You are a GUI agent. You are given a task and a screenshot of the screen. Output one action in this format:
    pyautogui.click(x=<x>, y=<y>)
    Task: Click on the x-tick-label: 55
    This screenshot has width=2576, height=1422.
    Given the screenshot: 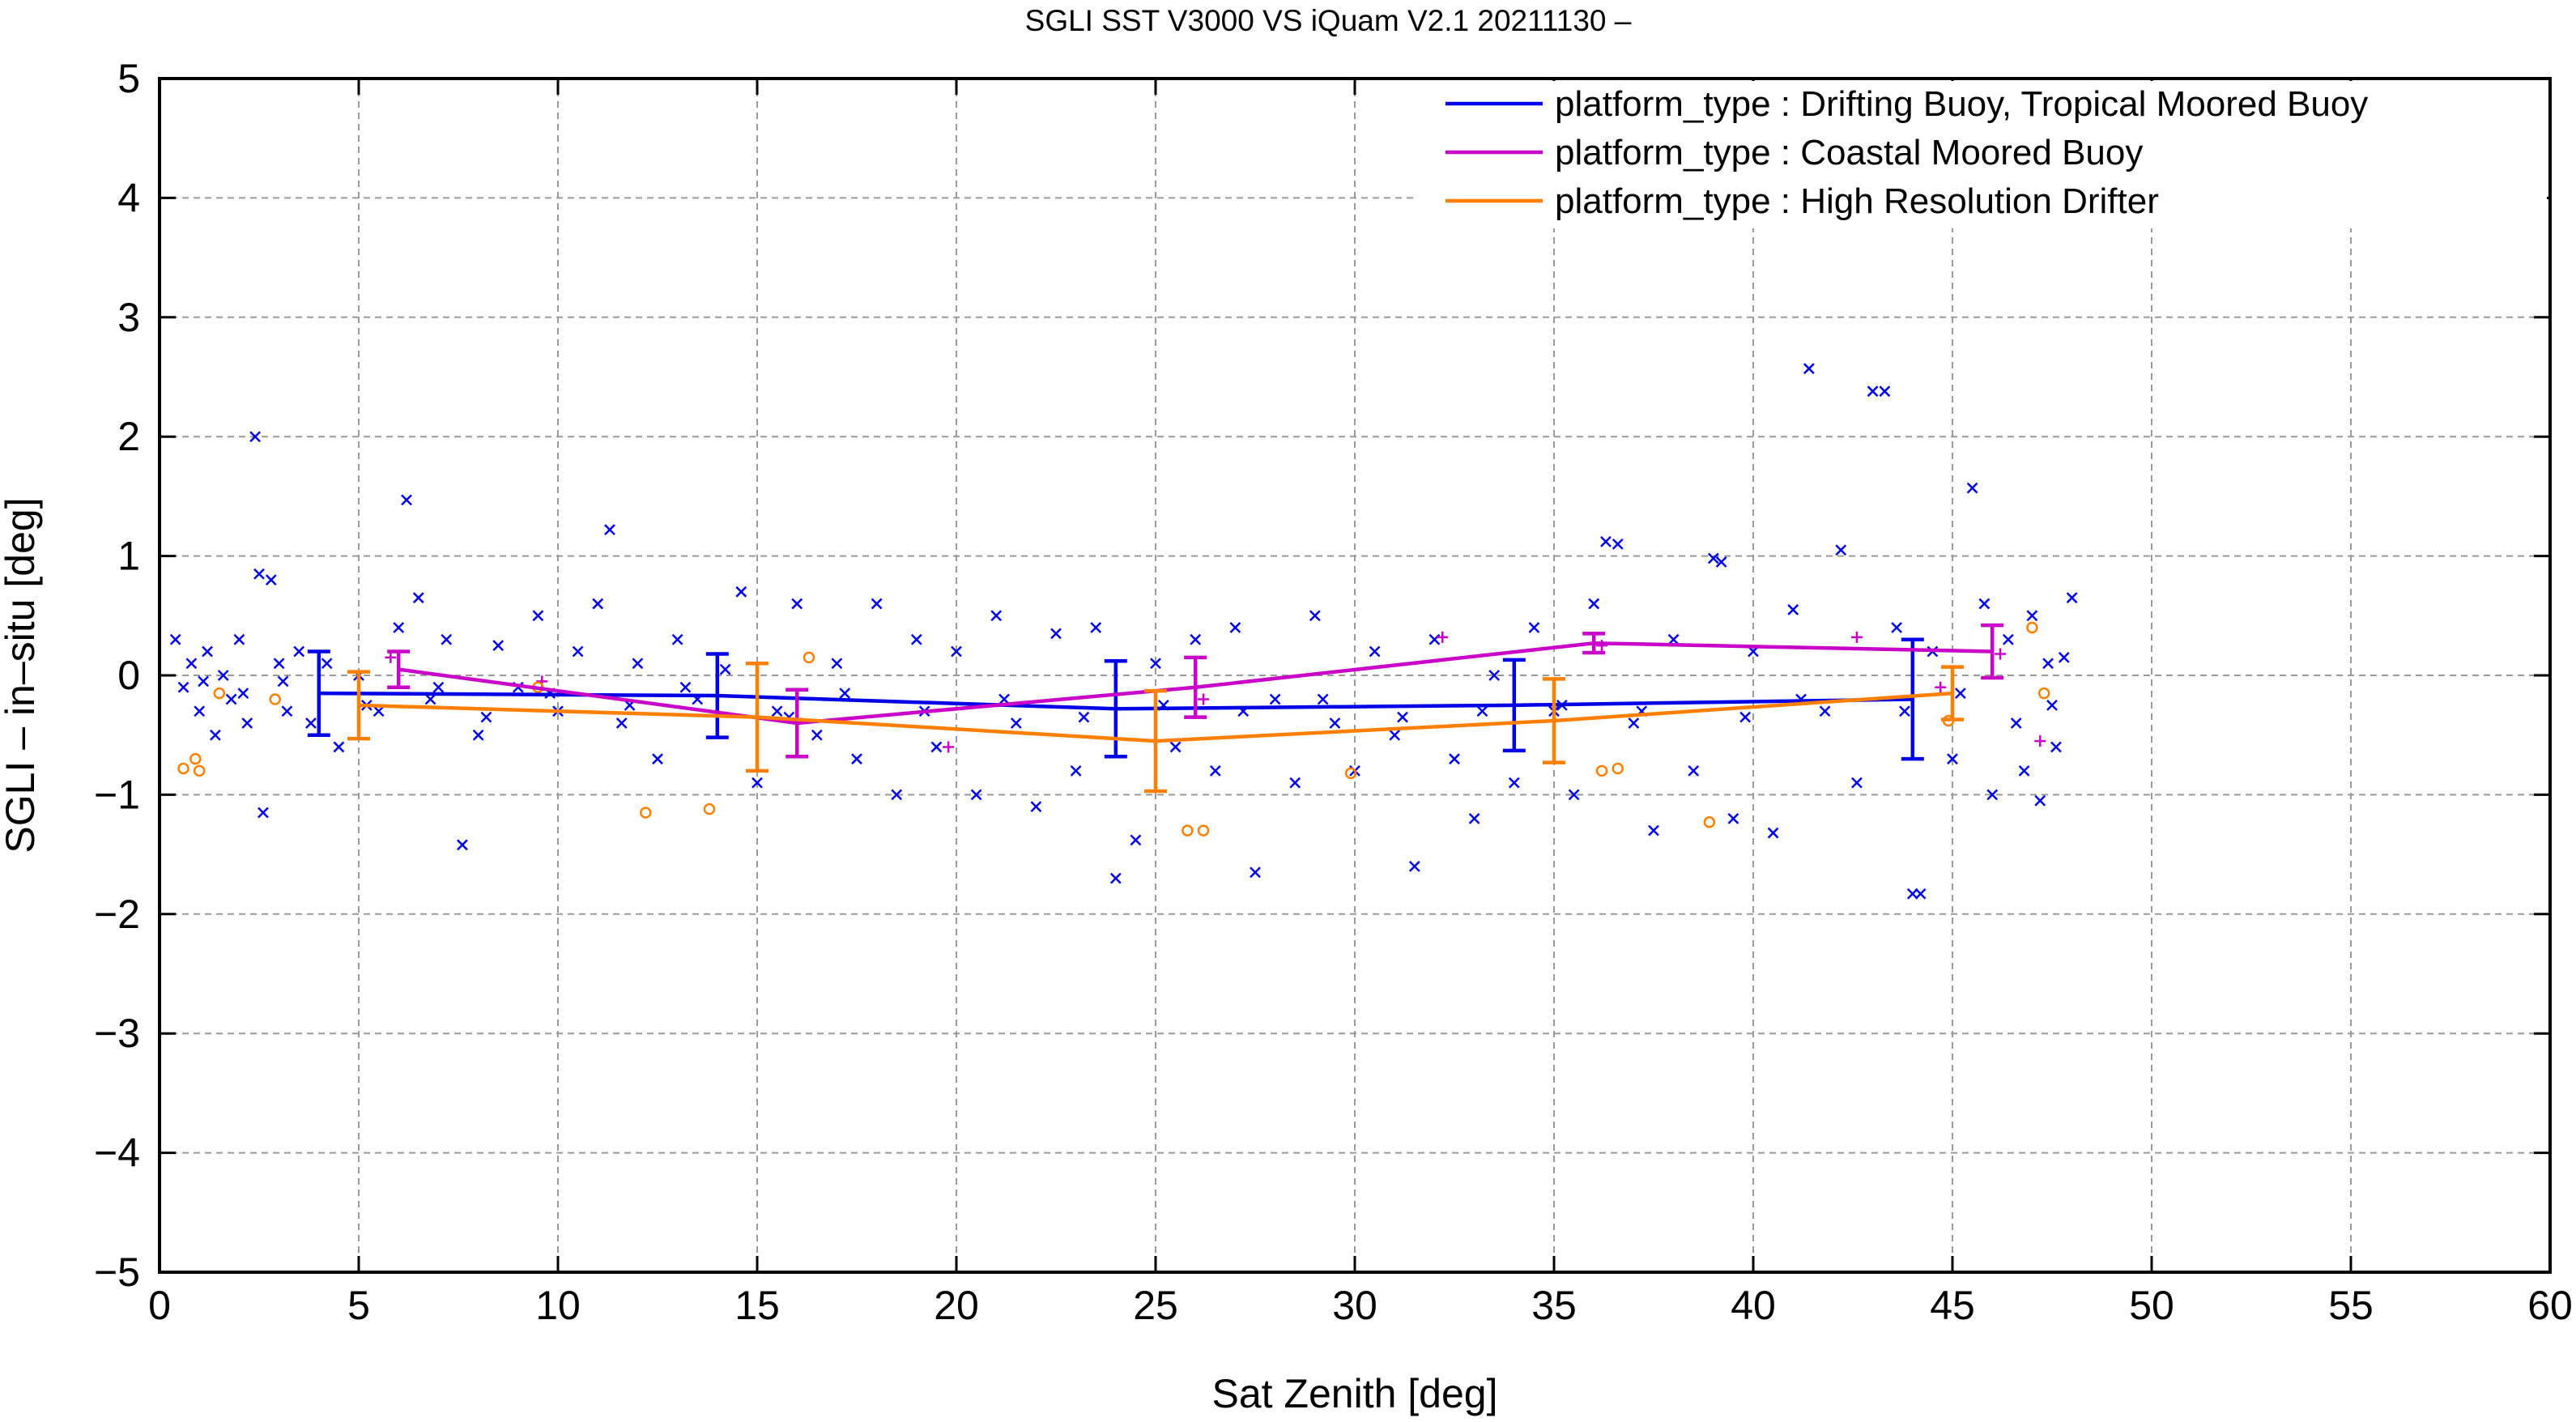 What is the action you would take?
    pyautogui.click(x=2351, y=1305)
    